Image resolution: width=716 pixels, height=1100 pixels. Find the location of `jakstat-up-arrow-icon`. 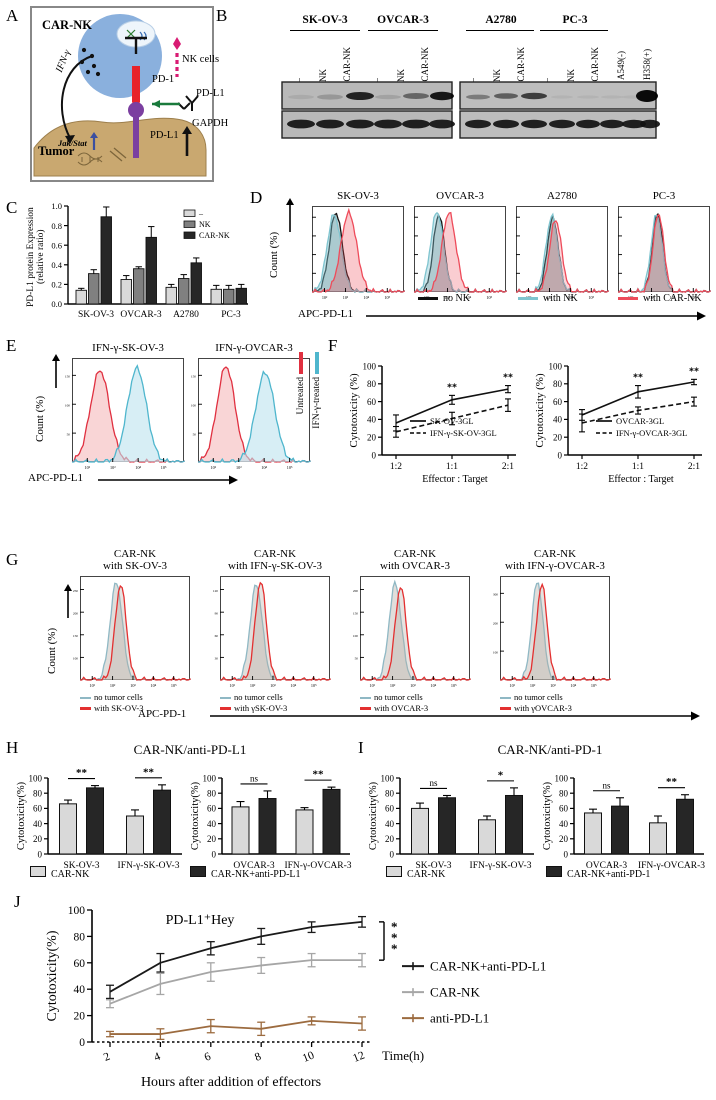

jakstat-up-arrow-icon is located at coordinates (94, 141).